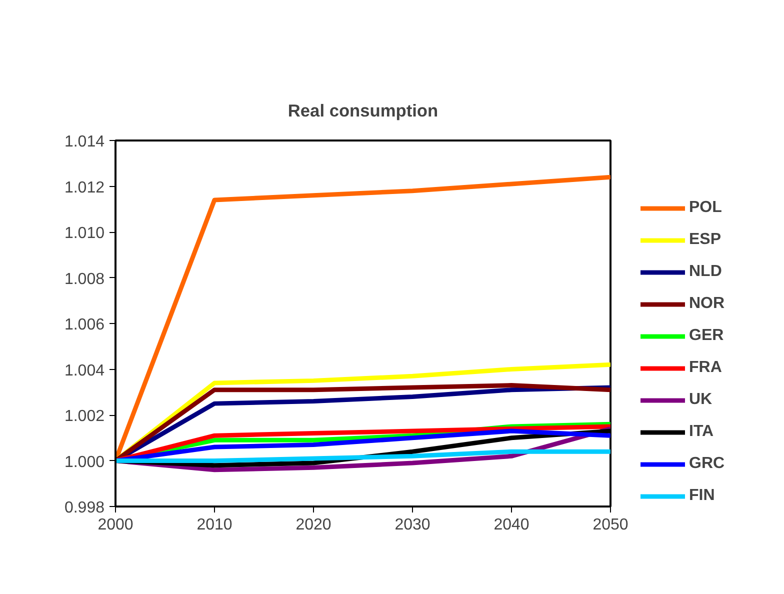 Image resolution: width=784 pixels, height=594 pixels. What do you see at coordinates (610, 525) in the screenshot?
I see `x-tick-label: 2050` at bounding box center [610, 525].